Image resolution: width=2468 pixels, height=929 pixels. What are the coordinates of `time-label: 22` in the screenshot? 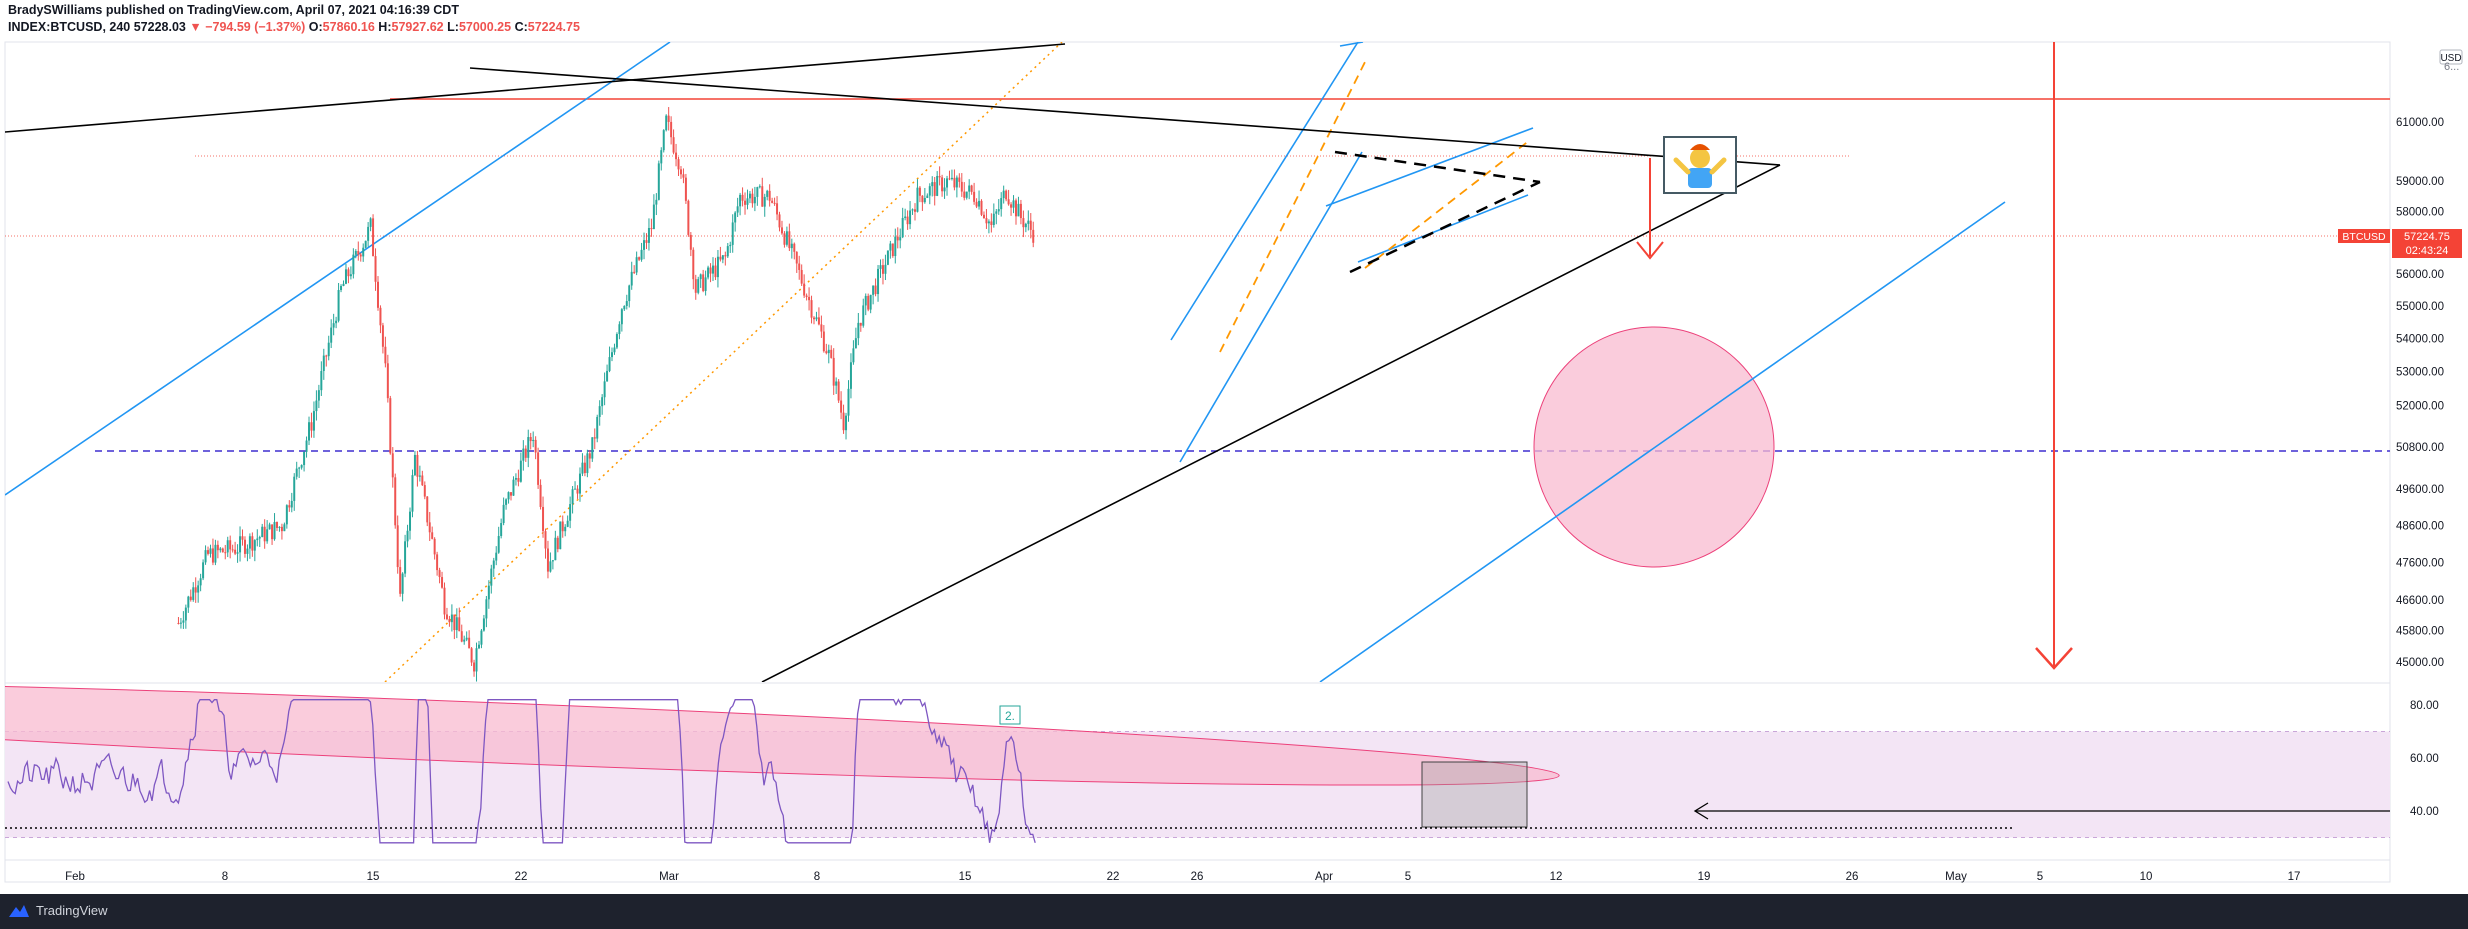 It's located at (1113, 877).